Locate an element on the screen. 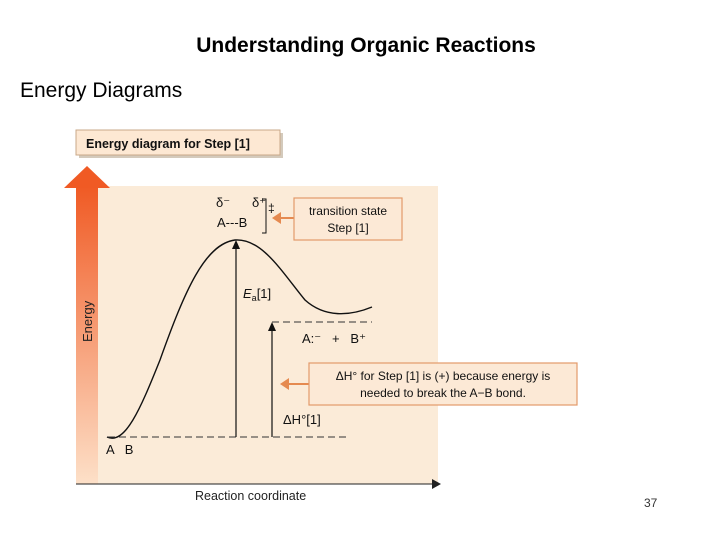  ts-bracket is located at coordinates (264, 216).